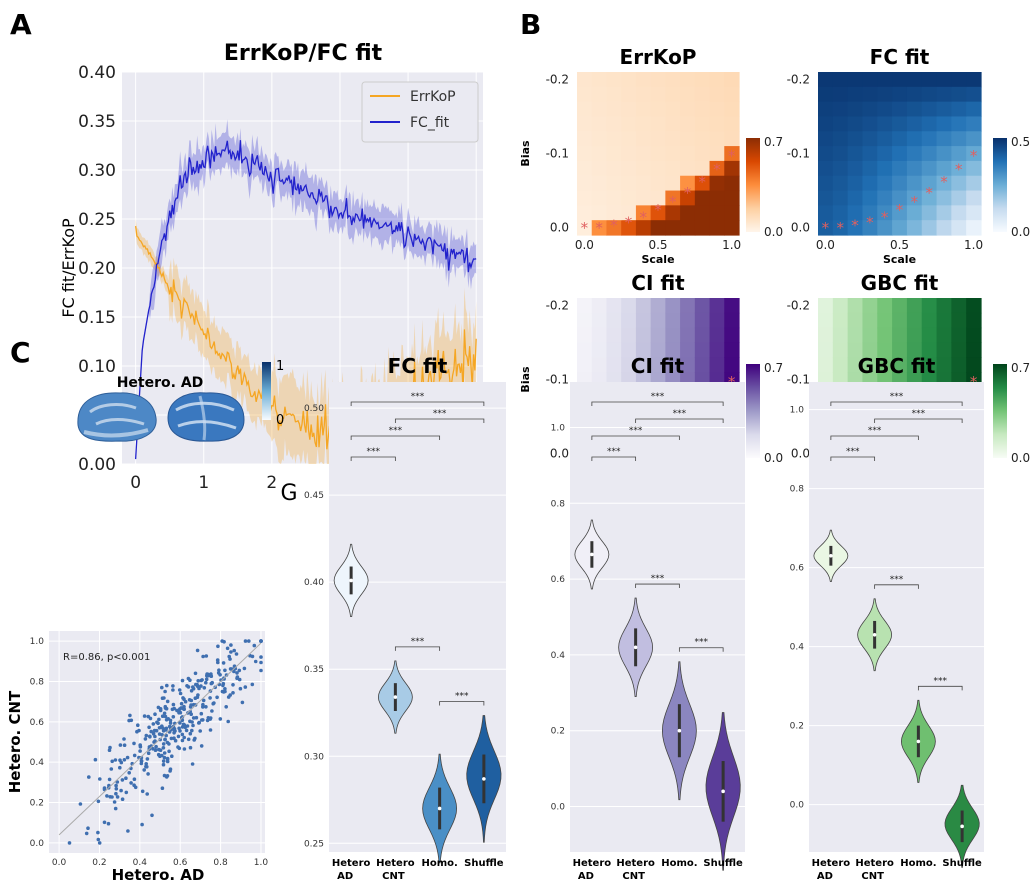 Image resolution: width=1031 pixels, height=884 pixels. What do you see at coordinates (314, 583) in the screenshot?
I see `violin-y-tick: 0.40` at bounding box center [314, 583].